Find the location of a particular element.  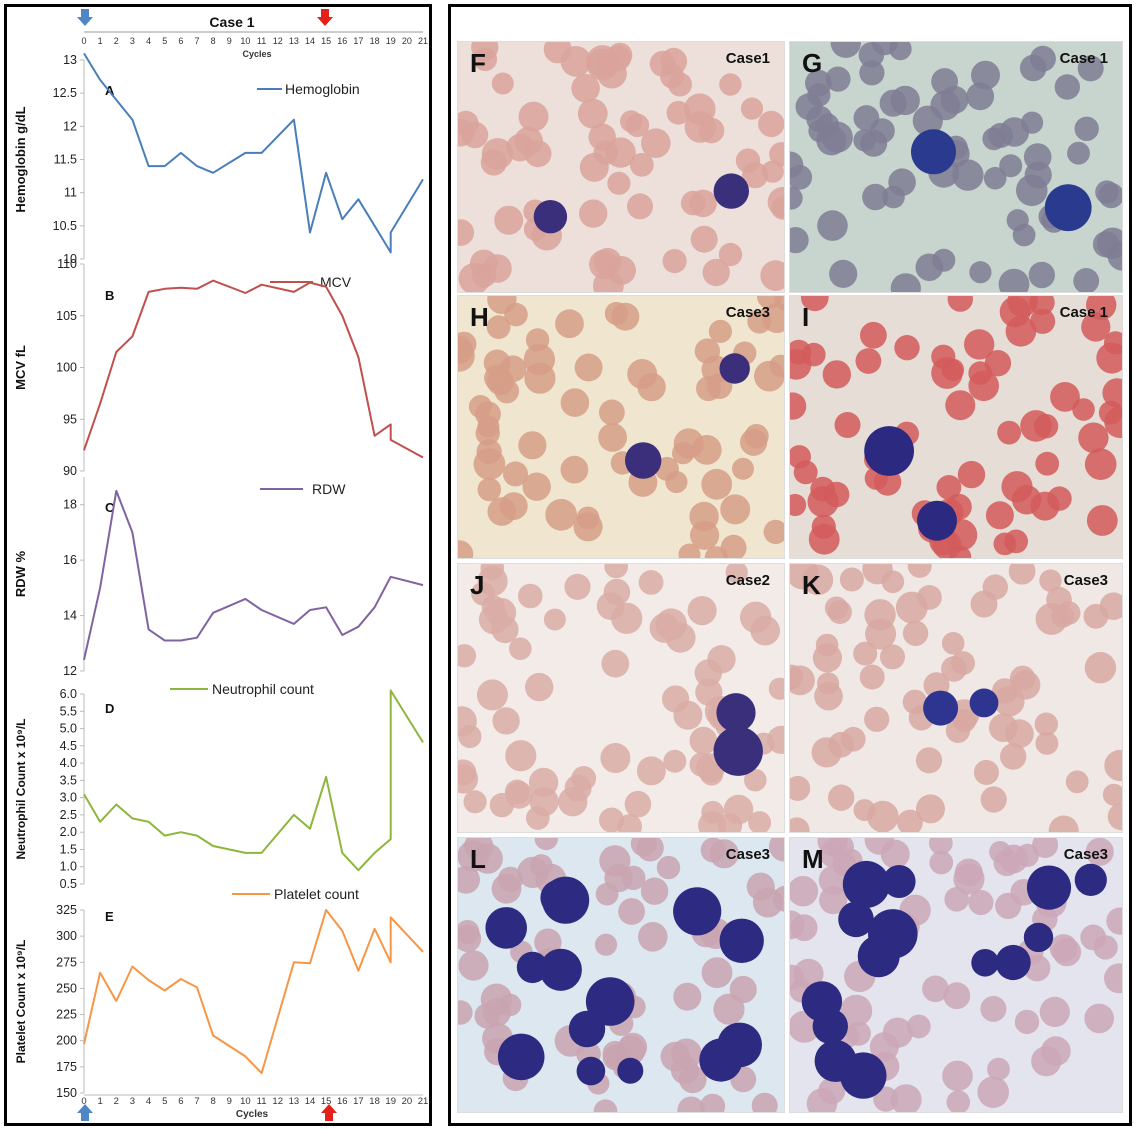

y-tick-label: 110 is located at coordinates (67, 264).